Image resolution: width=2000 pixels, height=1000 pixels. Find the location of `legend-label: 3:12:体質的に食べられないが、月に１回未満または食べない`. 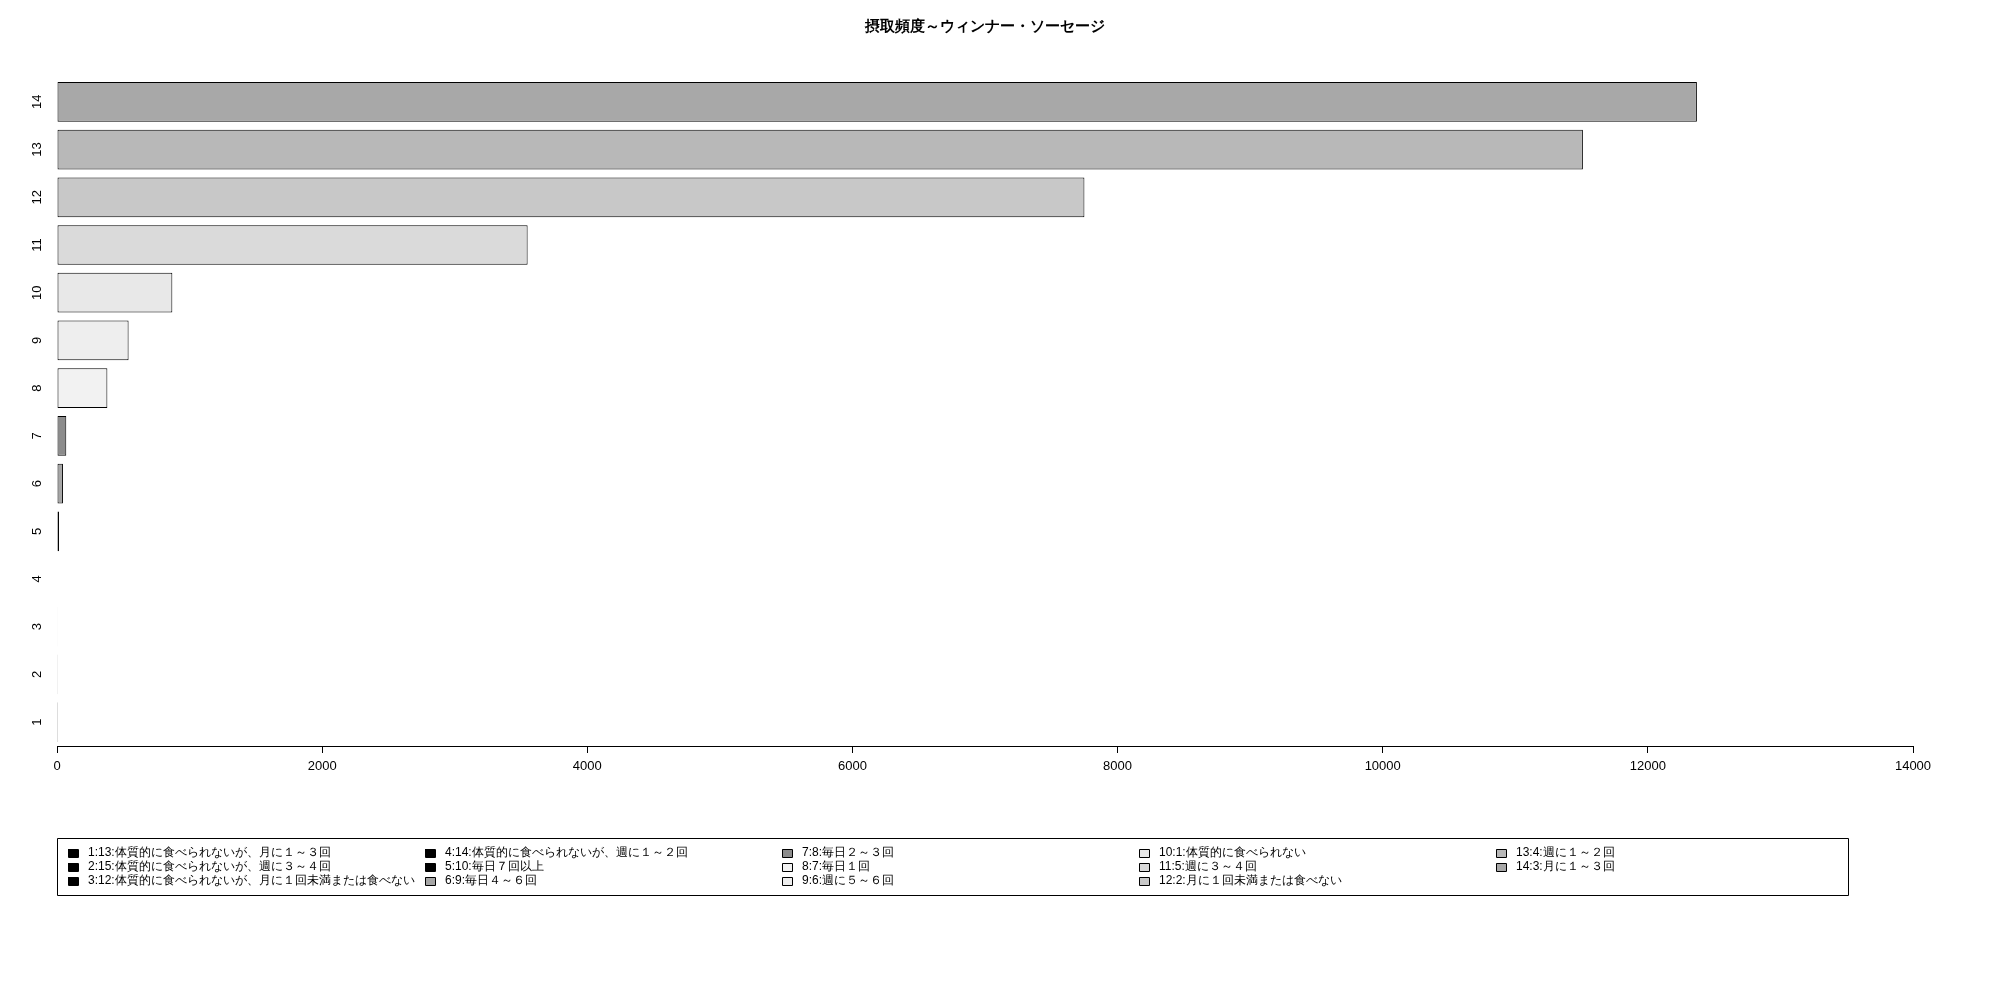

legend-label: 3:12:体質的に食べられないが、月に１回未満または食べない is located at coordinates (251, 880).